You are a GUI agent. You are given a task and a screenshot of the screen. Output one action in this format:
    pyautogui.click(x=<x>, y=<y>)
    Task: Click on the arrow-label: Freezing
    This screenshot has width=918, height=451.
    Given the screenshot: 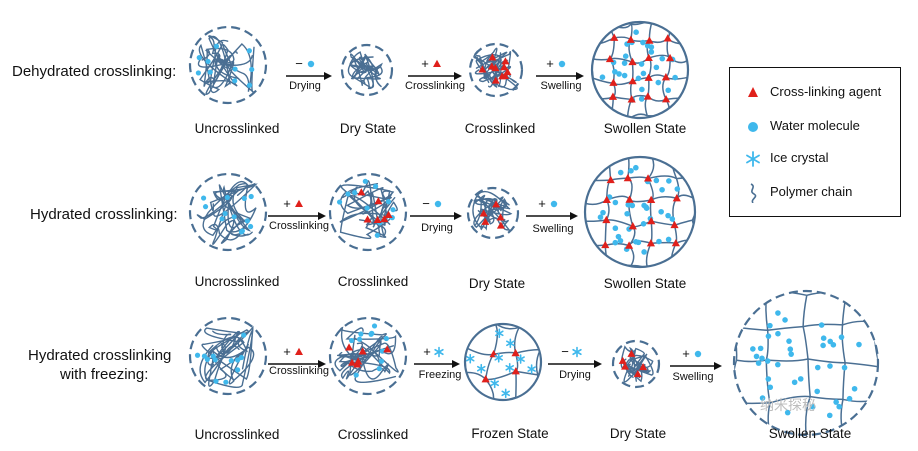 What is the action you would take?
    pyautogui.click(x=440, y=375)
    